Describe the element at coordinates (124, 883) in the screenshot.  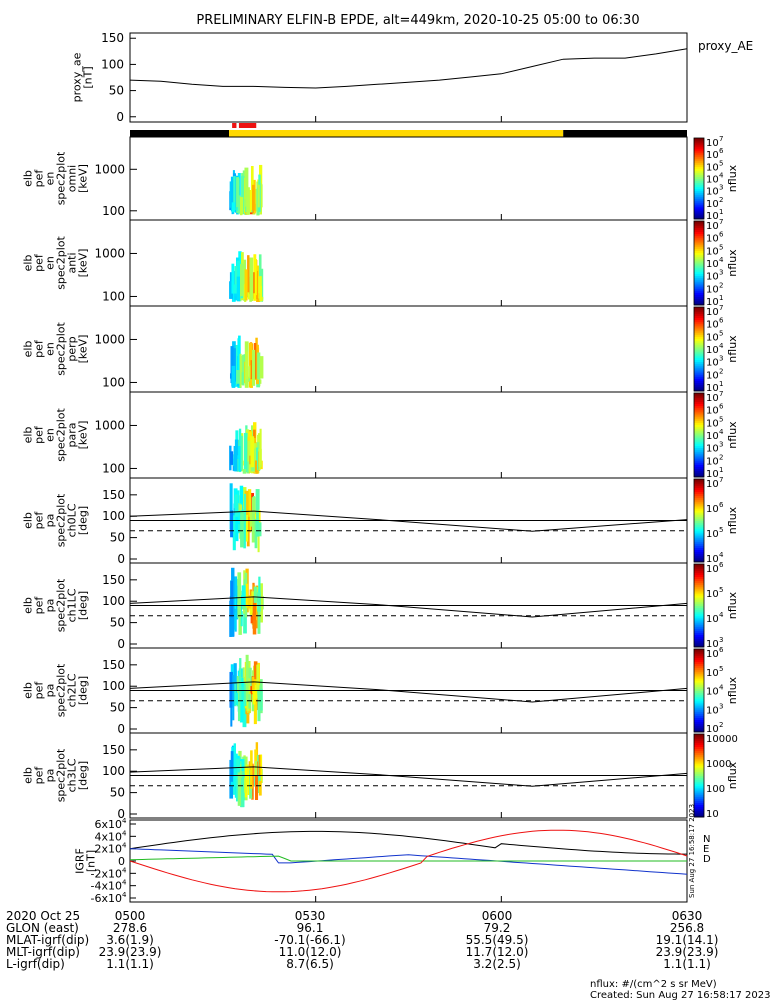
I see `igrf-ytick-exp: 4` at that location.